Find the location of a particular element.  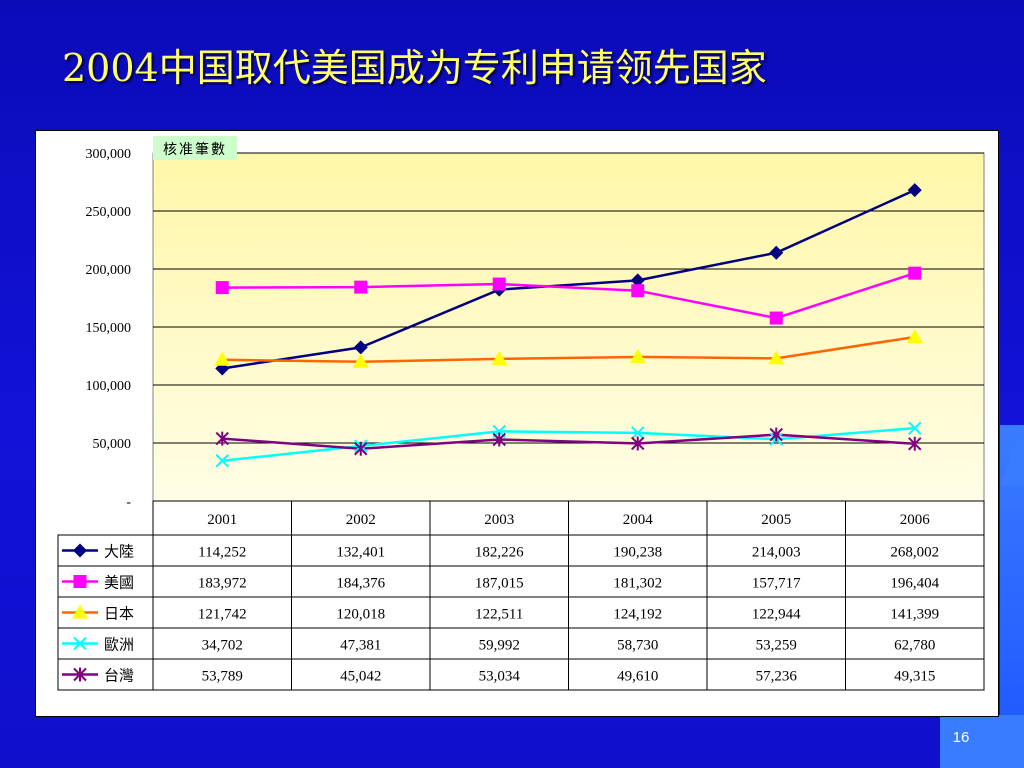

decorative-right-wedge is located at coordinates (1012, 455).